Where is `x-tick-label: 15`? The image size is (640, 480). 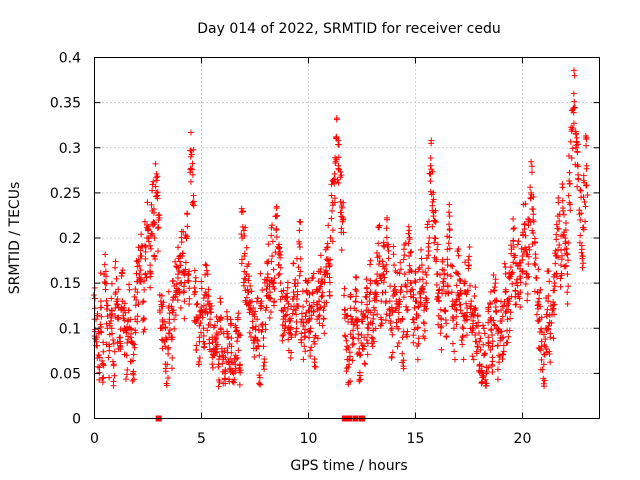
x-tick-label: 15 is located at coordinates (416, 439).